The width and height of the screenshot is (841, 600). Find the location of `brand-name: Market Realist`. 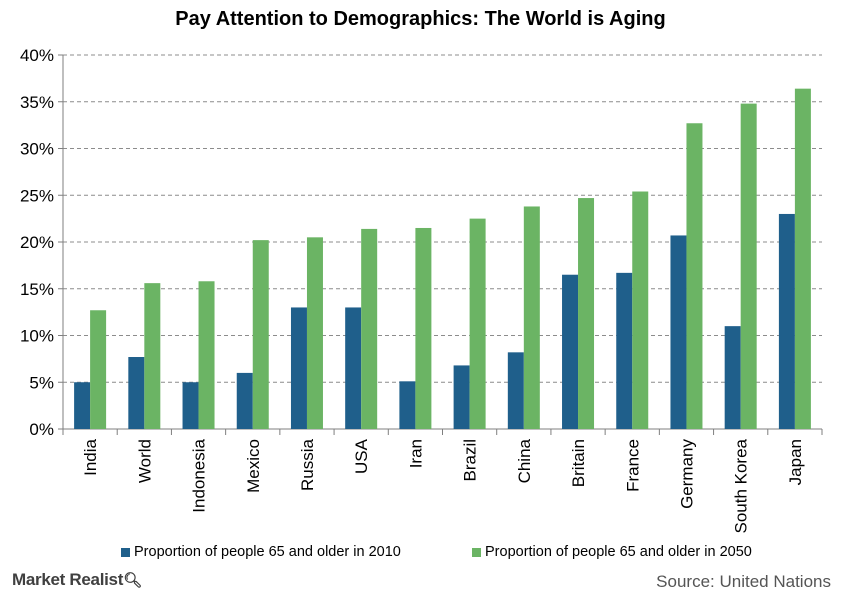

brand-name: Market Realist is located at coordinates (68, 579).